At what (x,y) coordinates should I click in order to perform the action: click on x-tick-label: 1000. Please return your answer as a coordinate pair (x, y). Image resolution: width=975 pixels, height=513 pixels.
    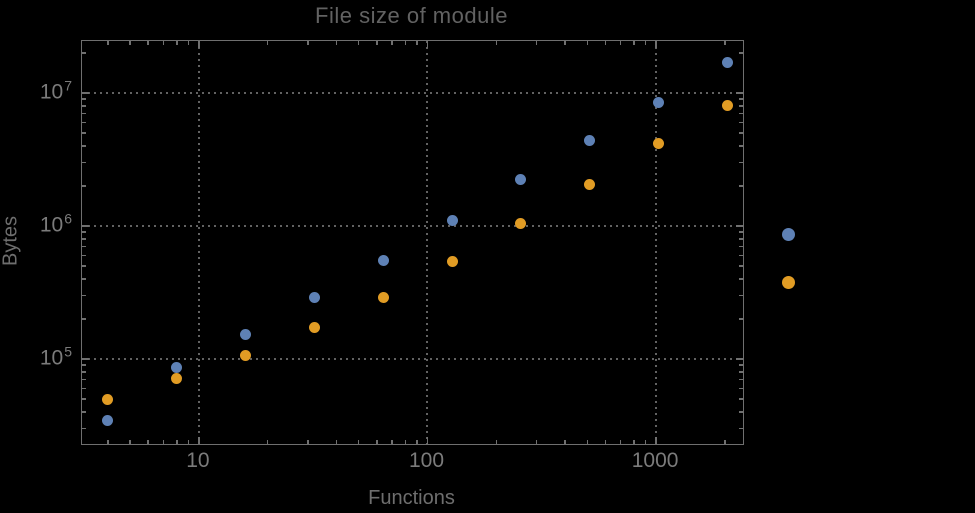
    Looking at the image, I should click on (655, 460).